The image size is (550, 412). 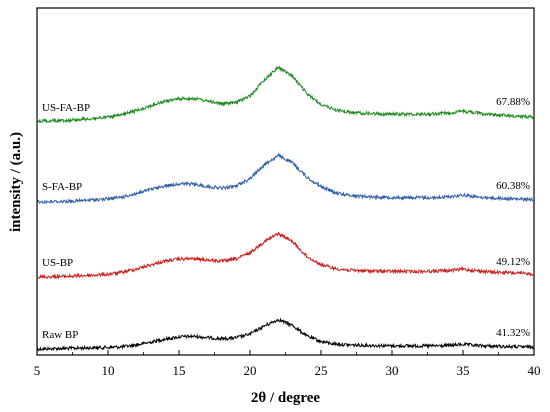 I want to click on x-tick-label: 25, so click(x=321, y=370).